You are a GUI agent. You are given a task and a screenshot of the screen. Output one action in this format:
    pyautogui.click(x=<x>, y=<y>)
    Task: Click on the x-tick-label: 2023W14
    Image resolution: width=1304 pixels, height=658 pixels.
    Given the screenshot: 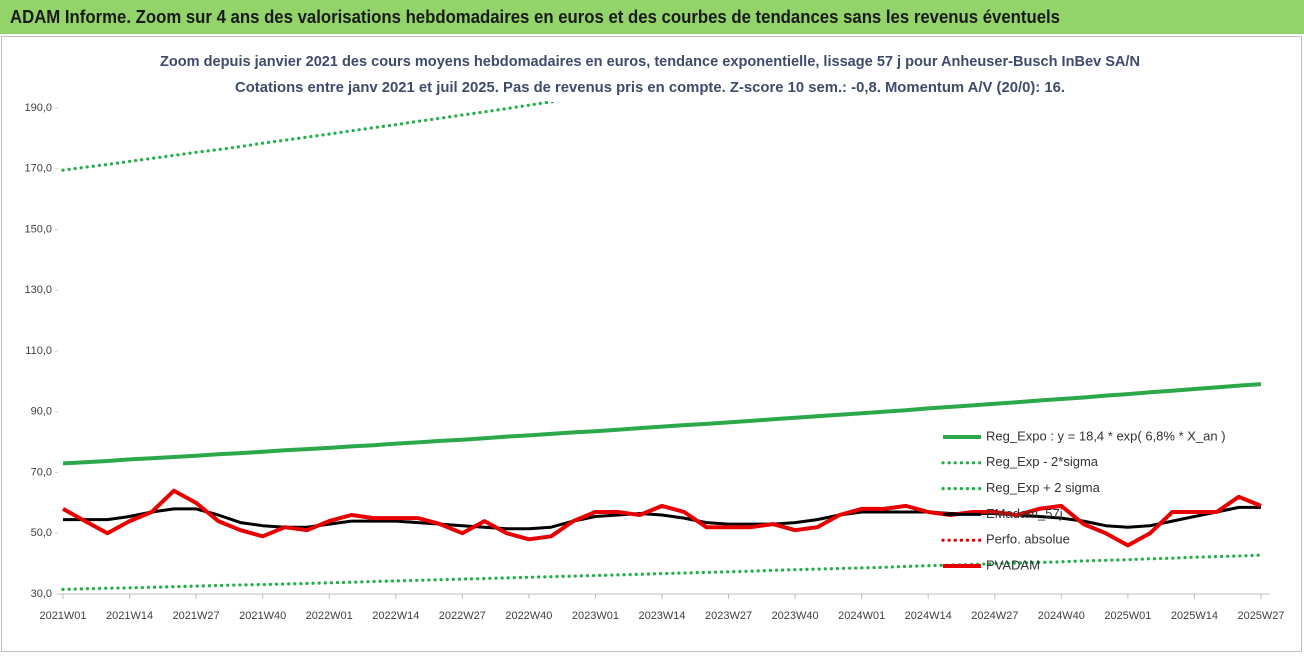 What is the action you would take?
    pyautogui.click(x=661, y=616)
    